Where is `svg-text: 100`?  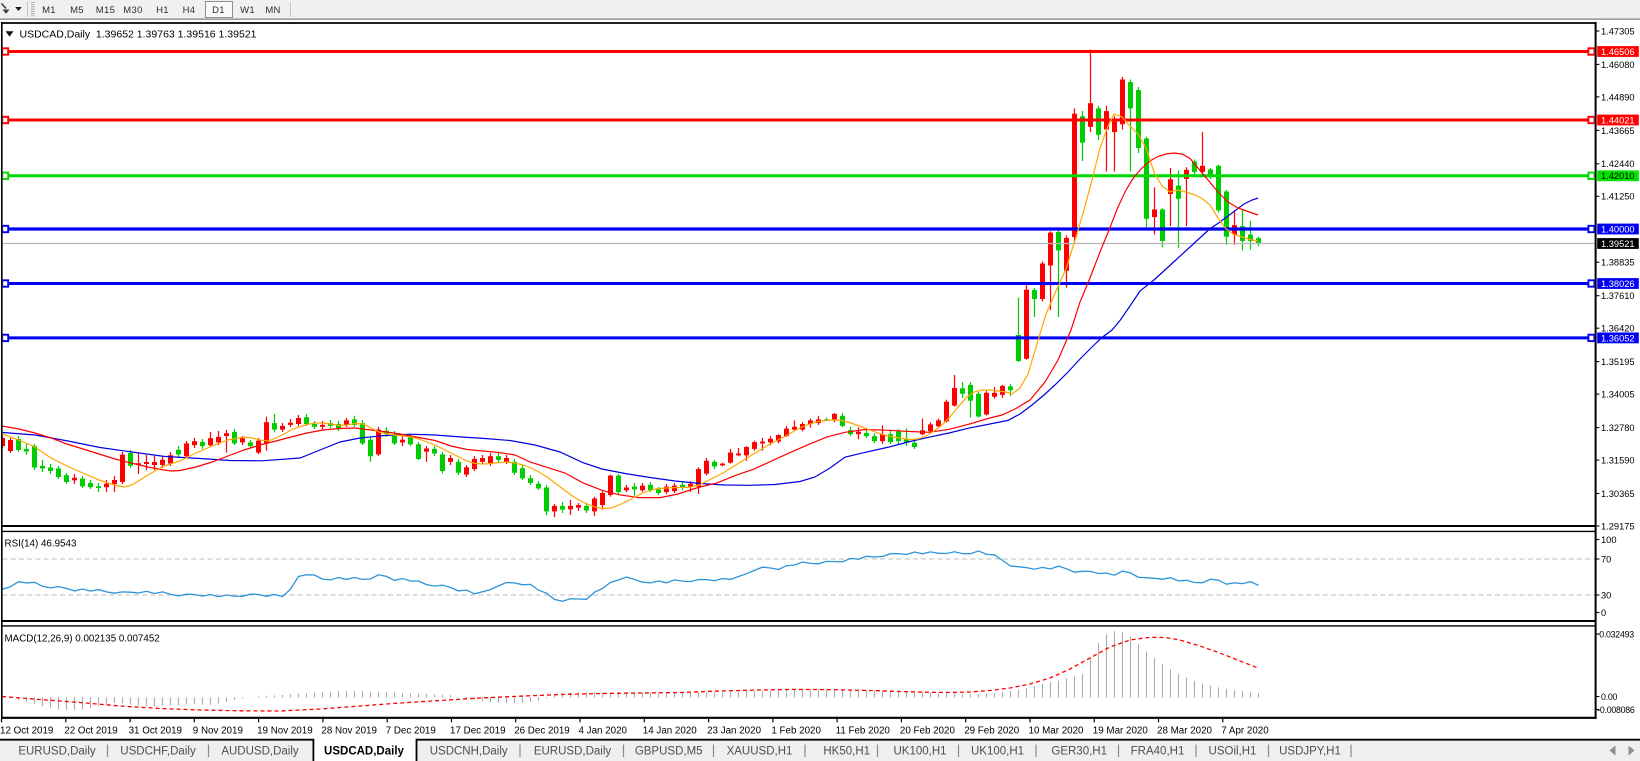
svg-text: 100 is located at coordinates (1609, 540).